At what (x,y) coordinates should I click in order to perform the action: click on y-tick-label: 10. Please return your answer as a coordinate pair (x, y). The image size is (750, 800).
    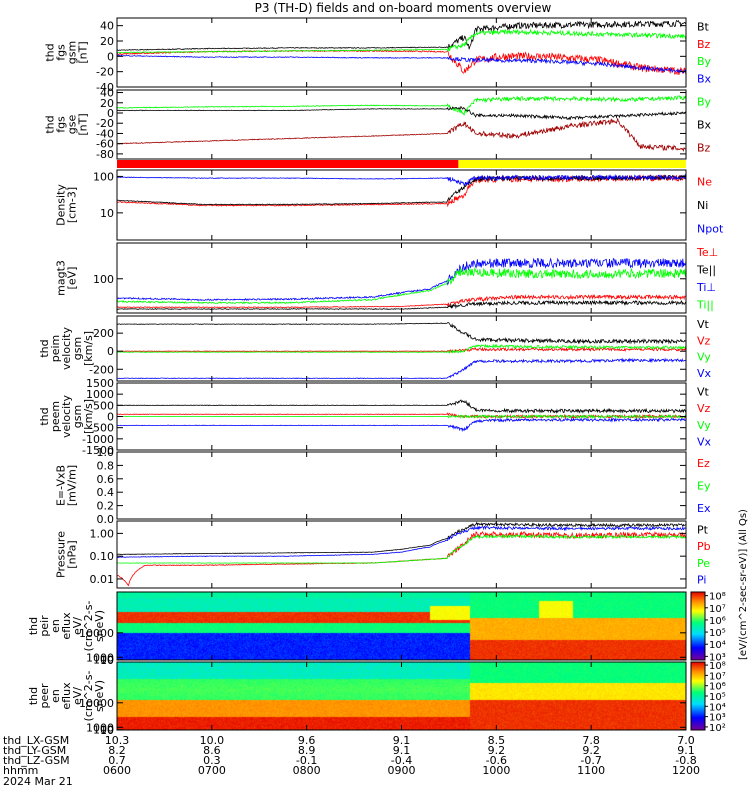
    Looking at the image, I should click on (107, 660).